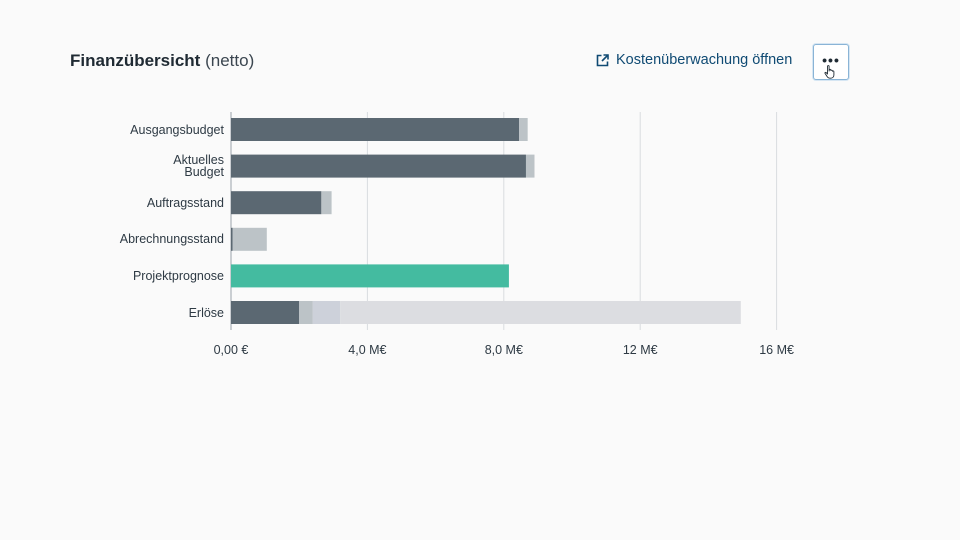  Describe the element at coordinates (204, 172) in the screenshot. I see `category-label-line: Budget` at that location.